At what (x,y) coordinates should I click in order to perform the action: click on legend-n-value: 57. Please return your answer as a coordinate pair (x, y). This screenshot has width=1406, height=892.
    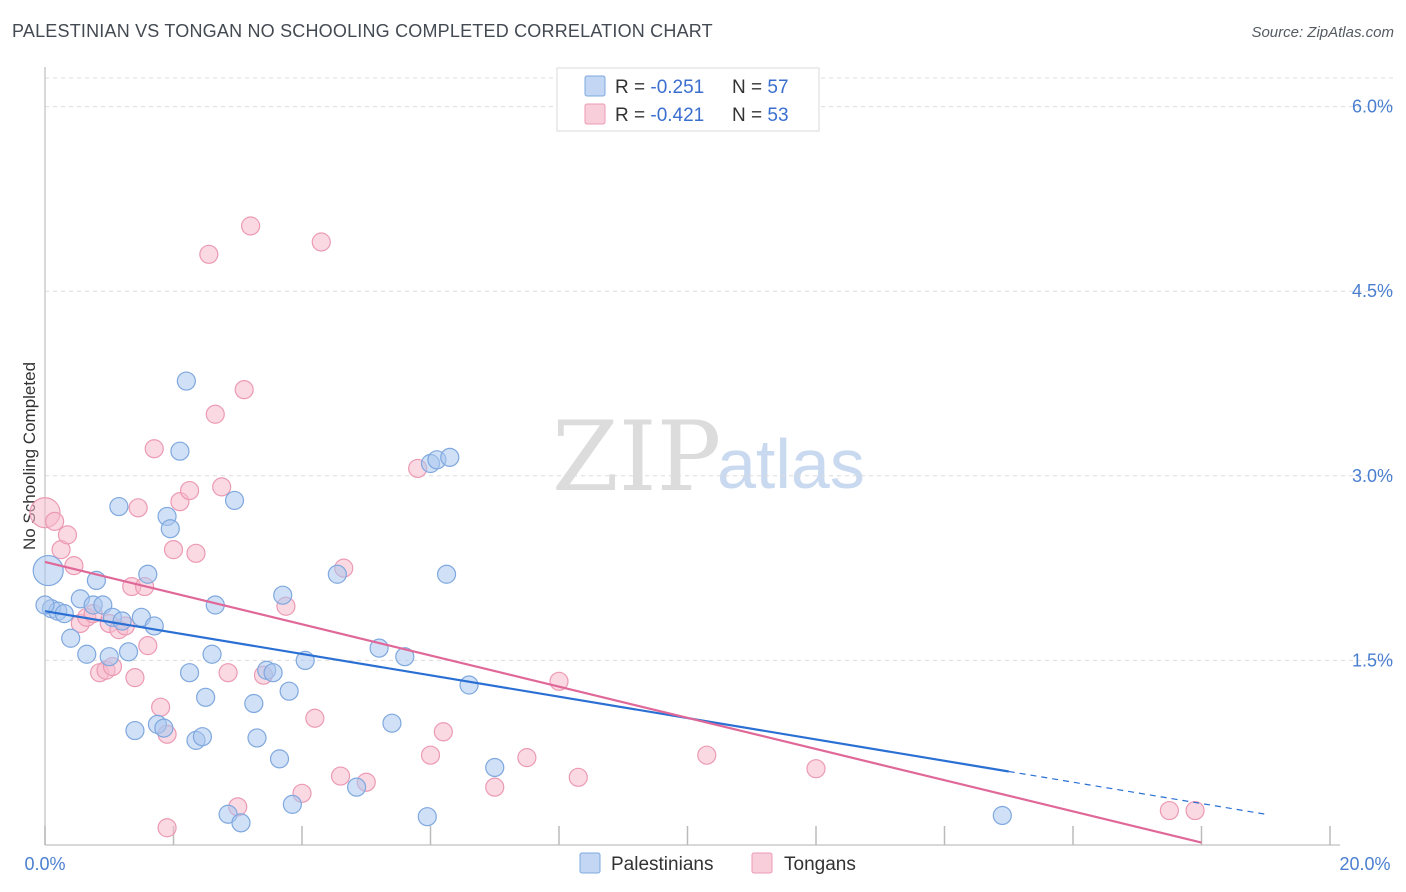
    Looking at the image, I should click on (777, 87).